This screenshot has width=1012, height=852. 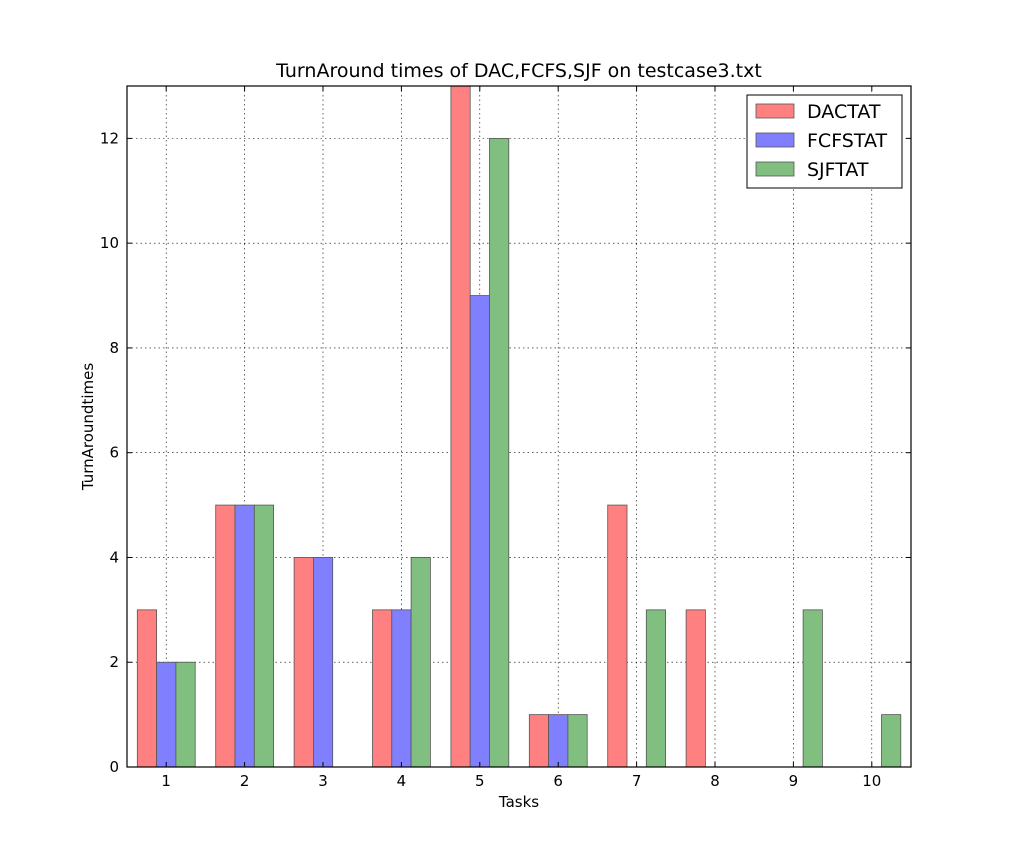 I want to click on x-tick-label: 3, so click(x=323, y=781).